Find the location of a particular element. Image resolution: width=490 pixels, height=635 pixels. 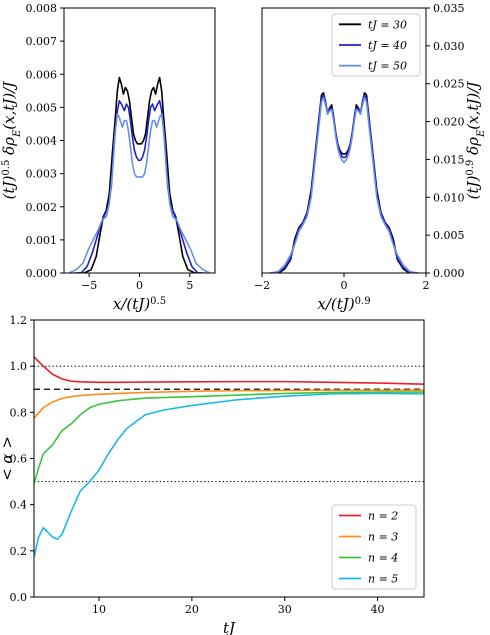

top-left-ytick-label: 0.005 is located at coordinates (42, 107).